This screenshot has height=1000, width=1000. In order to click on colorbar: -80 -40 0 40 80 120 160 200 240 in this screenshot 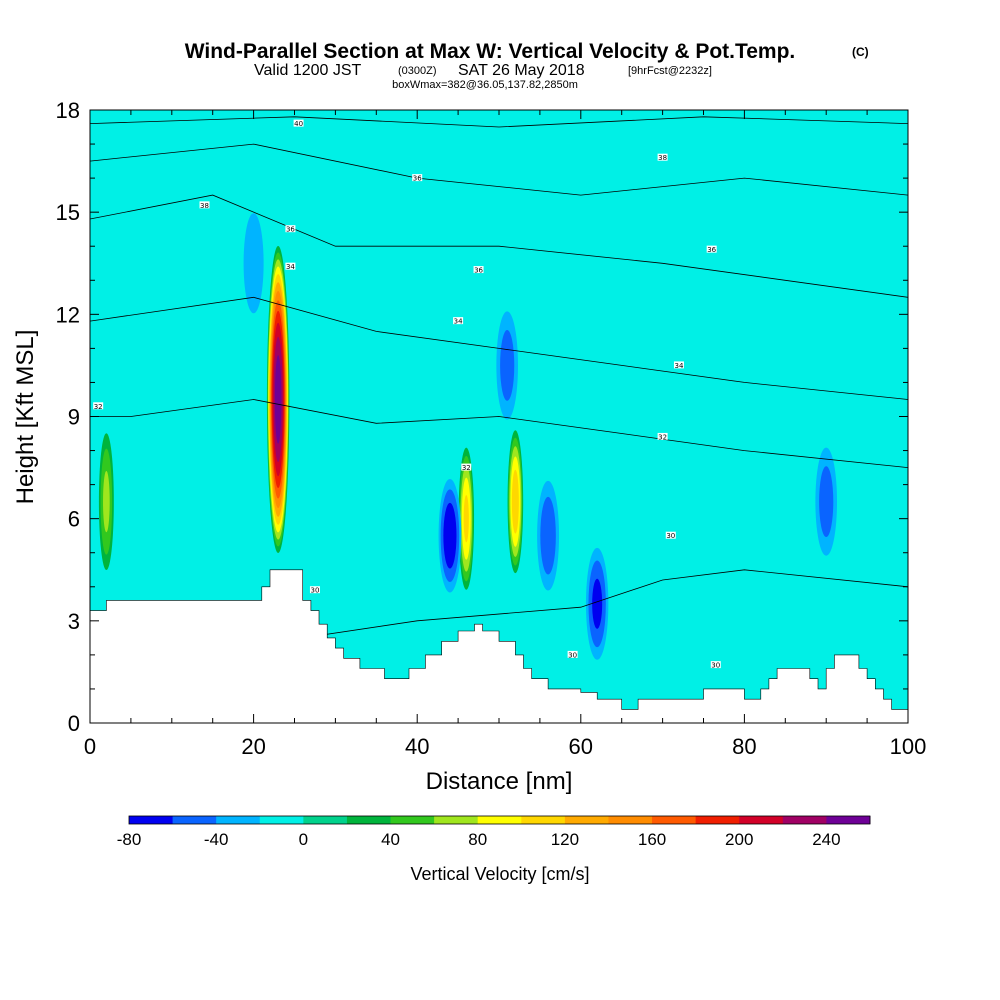, I will do `click(494, 832)`.